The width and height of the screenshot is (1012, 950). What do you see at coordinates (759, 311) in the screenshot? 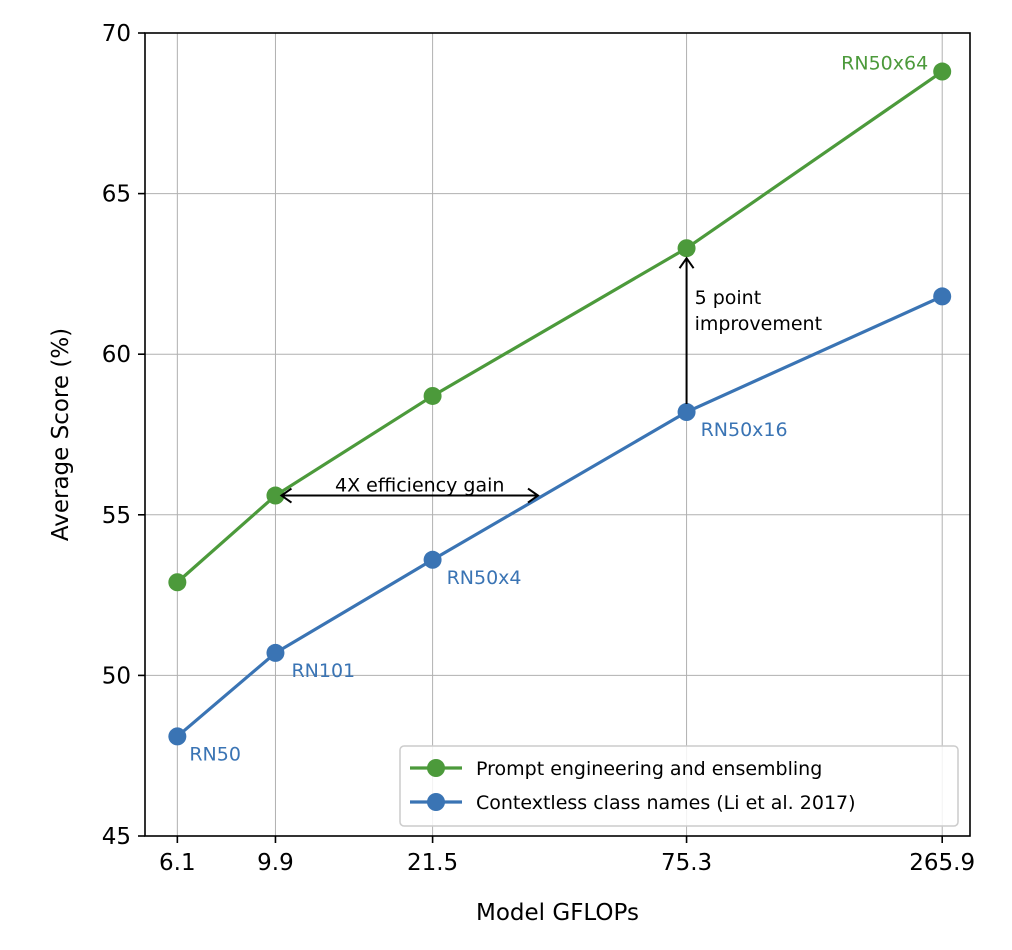
I see `improvement-label: 5 point improvement` at bounding box center [759, 311].